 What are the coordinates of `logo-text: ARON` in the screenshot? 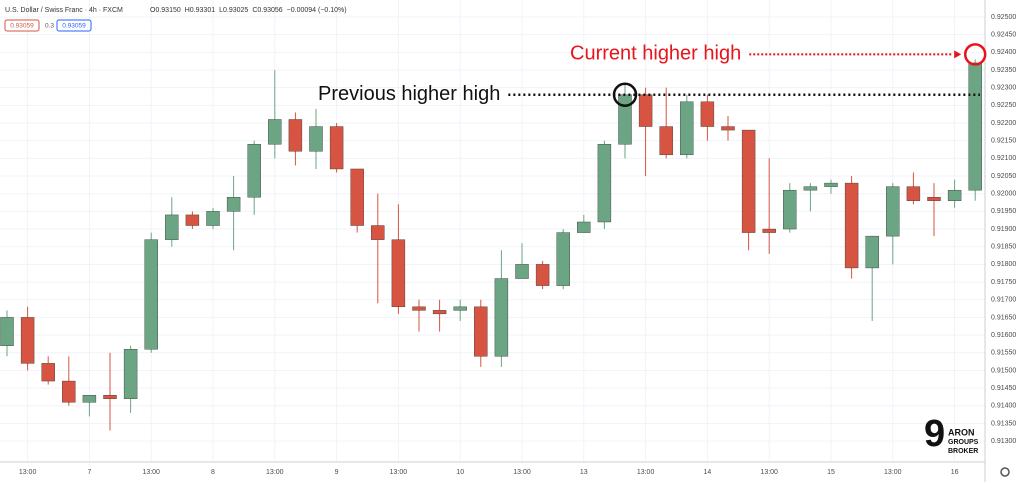 It's located at (961, 432).